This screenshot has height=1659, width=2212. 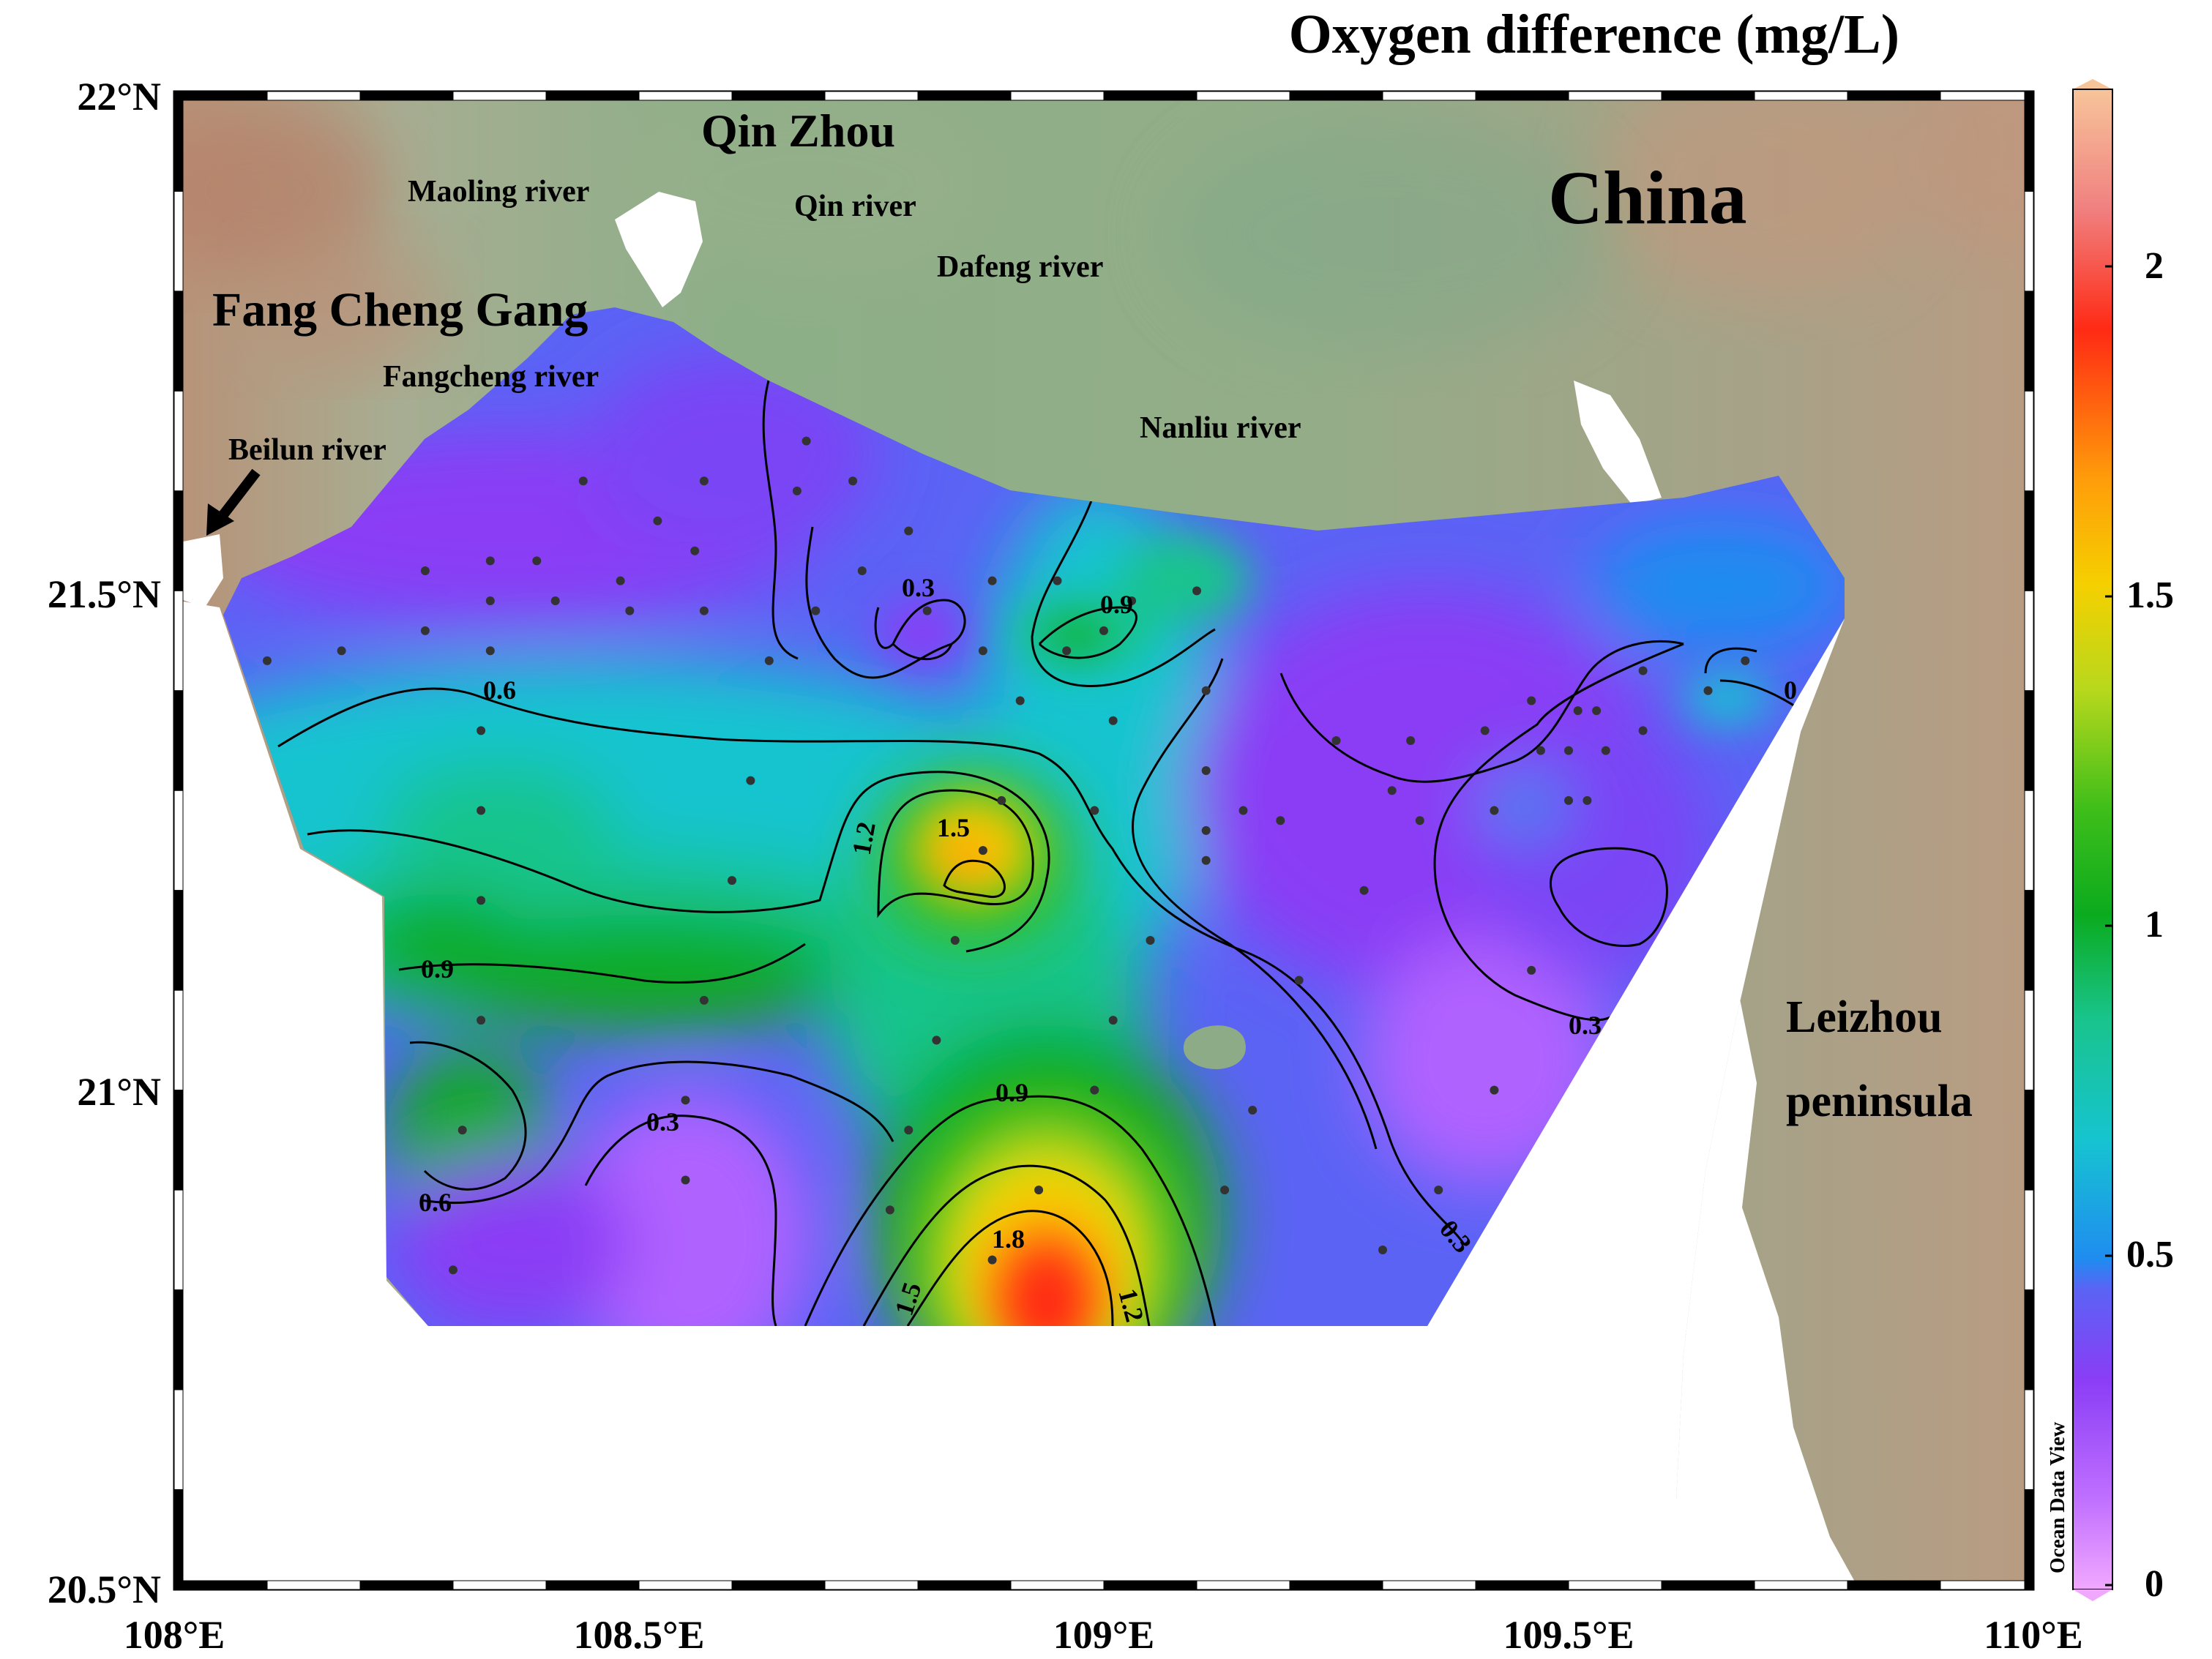 I want to click on colorbar: 2 1.5 1 0.5 0, so click(x=2123, y=842).